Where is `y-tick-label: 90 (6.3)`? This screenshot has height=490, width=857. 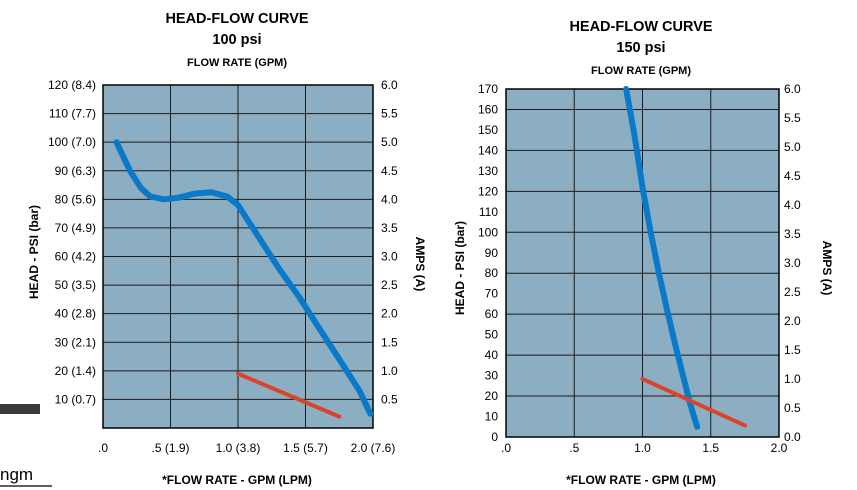 y-tick-label: 90 (6.3) is located at coordinates (75, 171).